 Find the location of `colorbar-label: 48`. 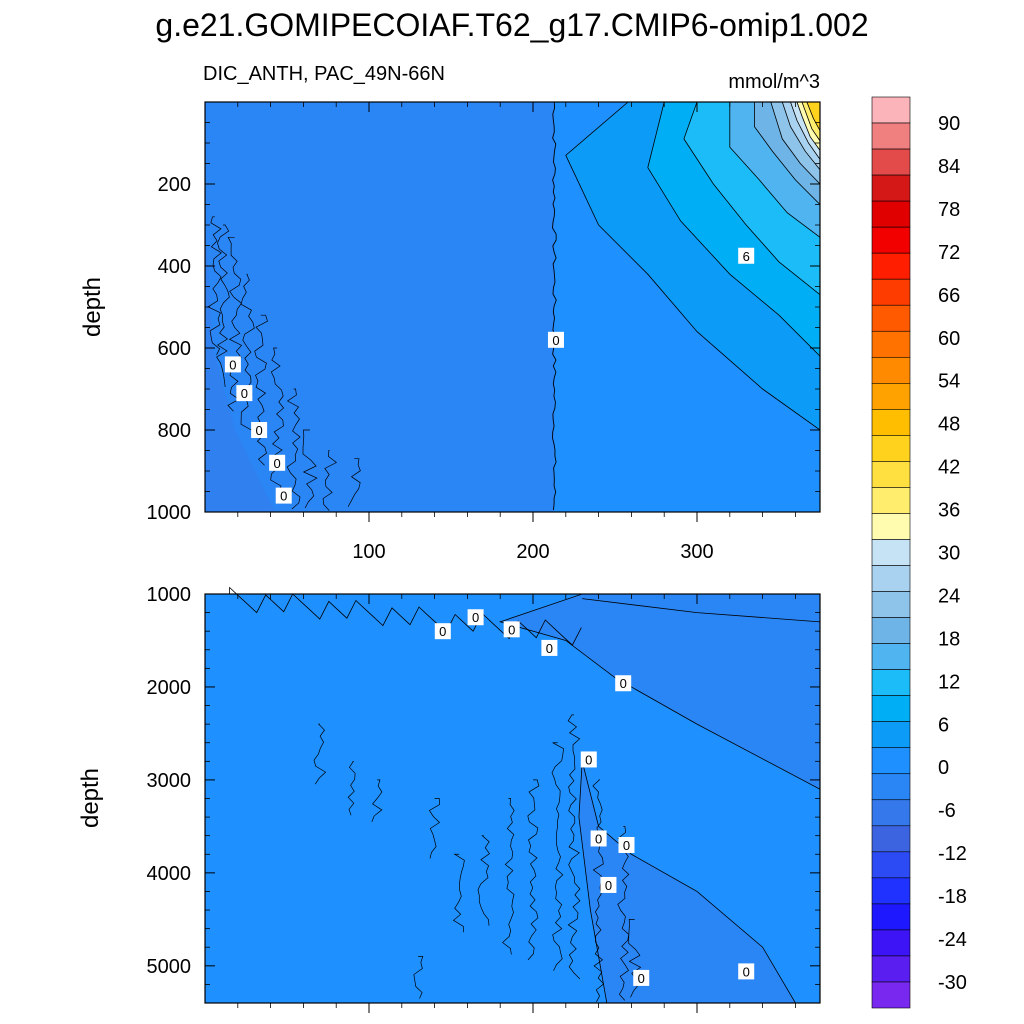

colorbar-label: 48 is located at coordinates (949, 425).